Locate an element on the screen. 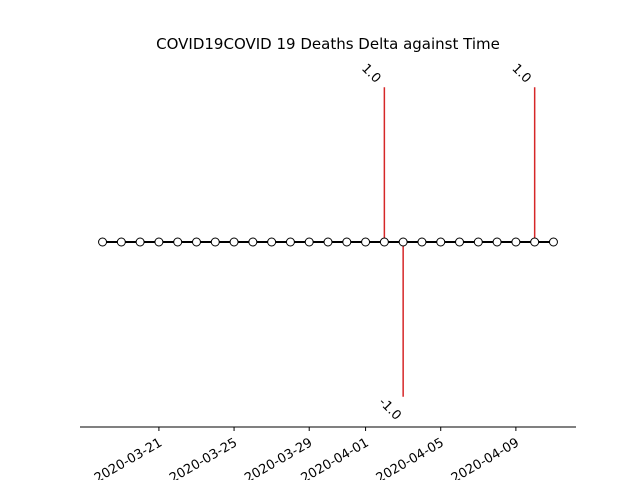 Image resolution: width=640 pixels, height=480 pixels. stem-label-2020-04-03: -1.0 is located at coordinates (389, 409).